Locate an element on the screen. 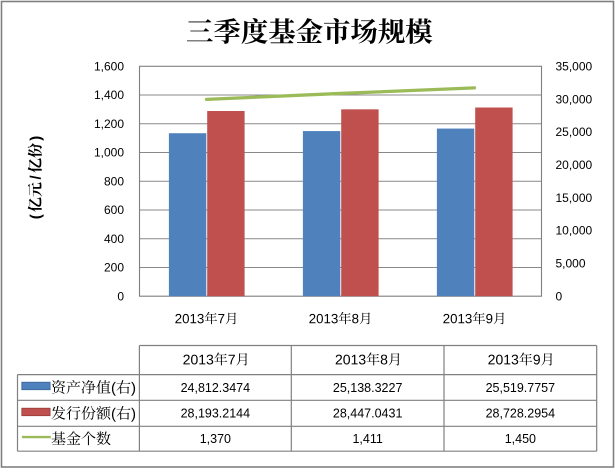 The height and width of the screenshot is (475, 615). svg-text: 5,000 is located at coordinates (571, 264).